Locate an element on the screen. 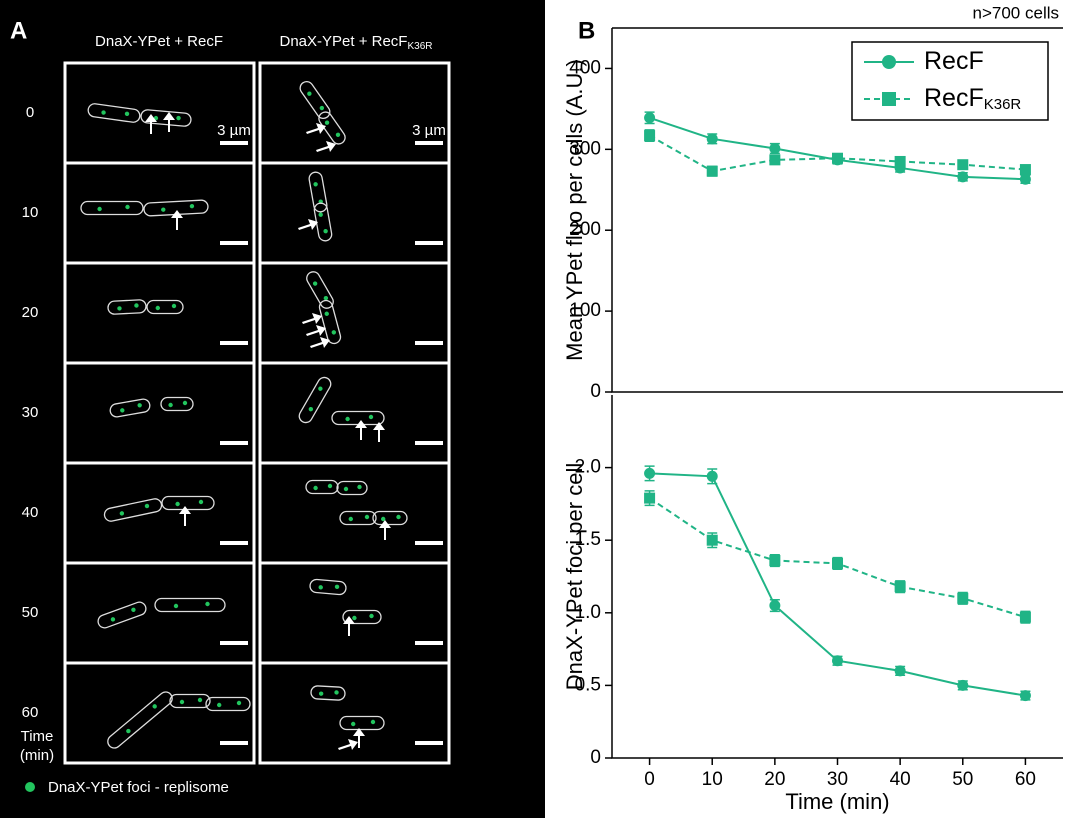 This screenshot has height=818, width=1065. header-subscript: K36R is located at coordinates (419, 46).